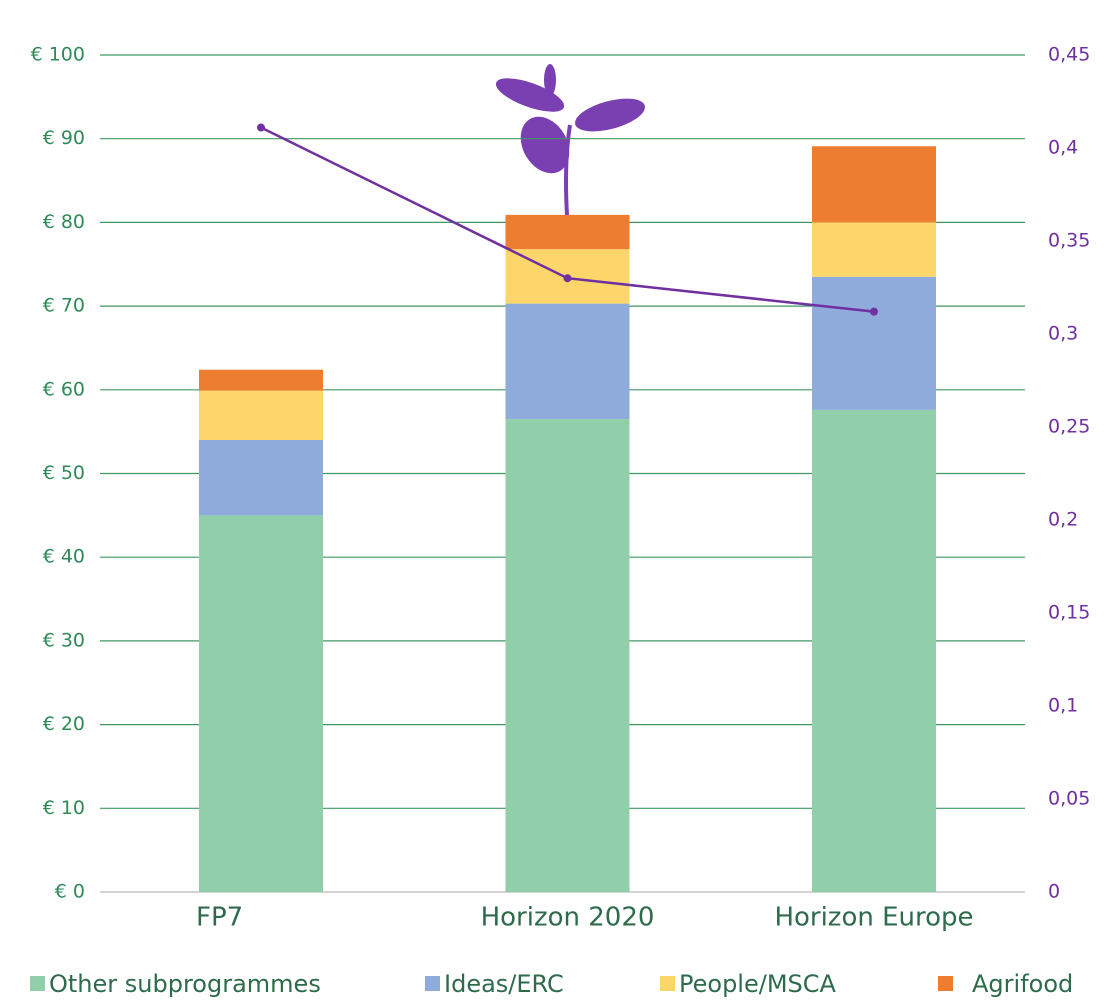 The width and height of the screenshot is (1108, 1001). What do you see at coordinates (185, 984) in the screenshot?
I see `legend-label: Other subprogrammes` at bounding box center [185, 984].